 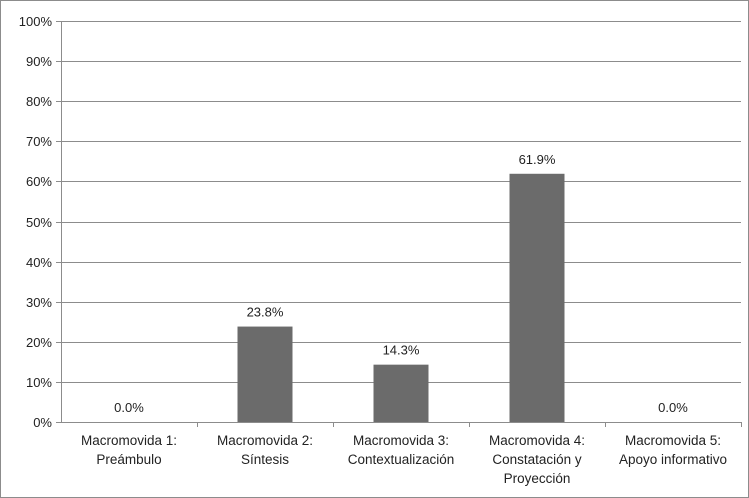 I want to click on x-category-label: Preámbulo, so click(x=128, y=459).